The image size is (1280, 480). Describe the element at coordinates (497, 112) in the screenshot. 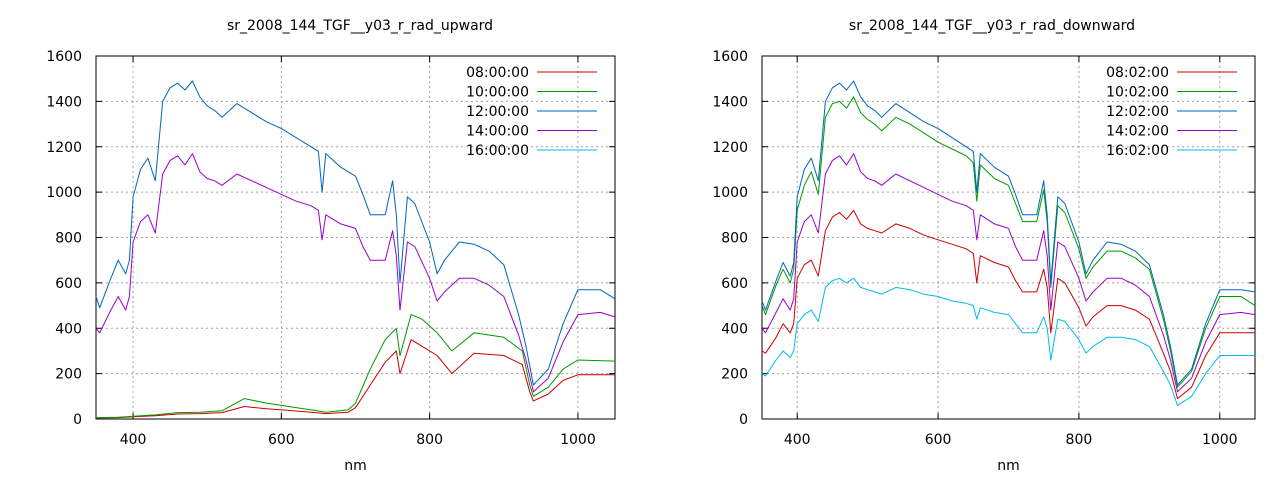

I see `legend-label: 12:00:00` at that location.